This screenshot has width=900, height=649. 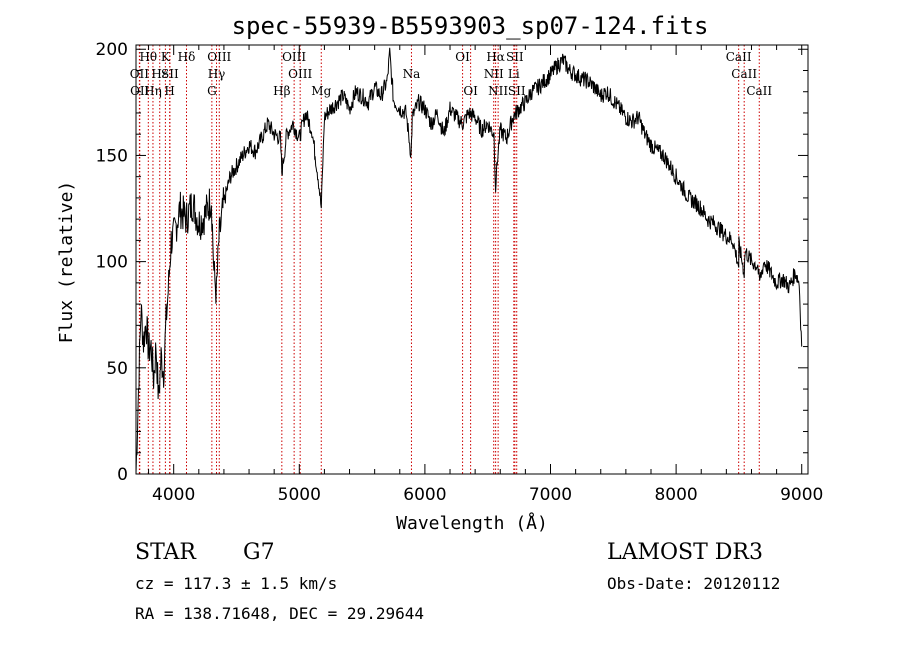 I want to click on x-tick-label: 9000, so click(x=801, y=495).